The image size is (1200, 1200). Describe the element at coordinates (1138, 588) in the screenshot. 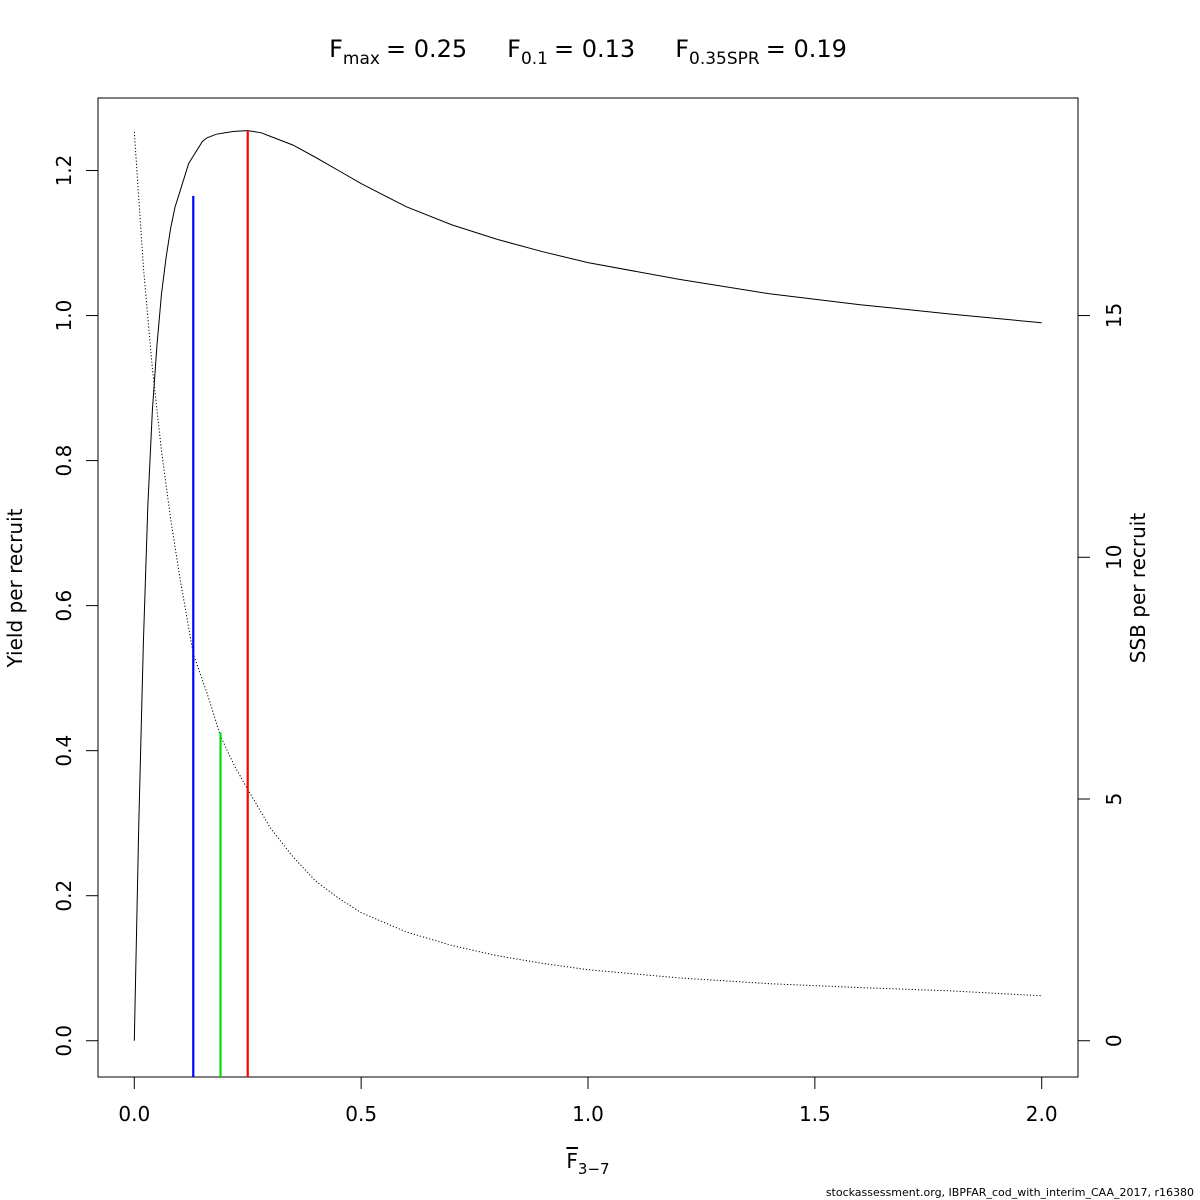

I see `y-axis-right-label: SSB per recruit` at that location.